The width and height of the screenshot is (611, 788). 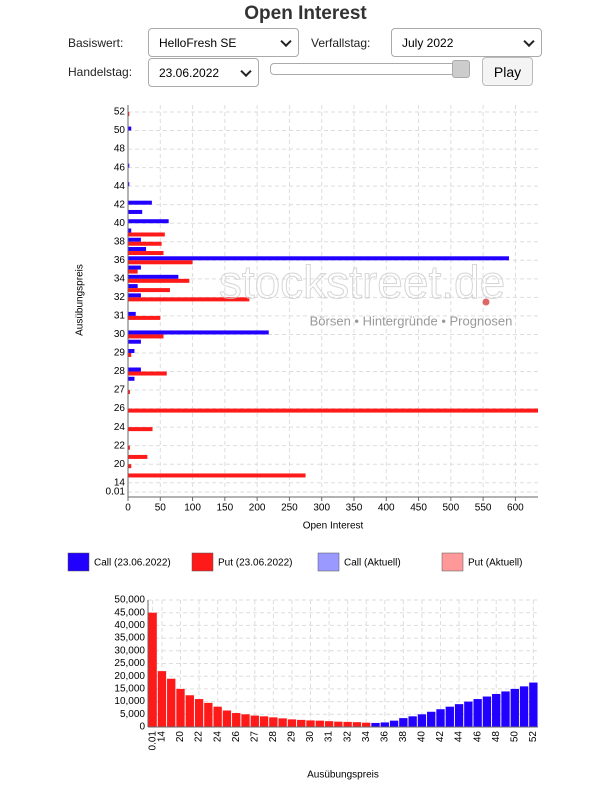 What do you see at coordinates (450, 508) in the screenshot?
I see `x-tick-label: 500` at bounding box center [450, 508].